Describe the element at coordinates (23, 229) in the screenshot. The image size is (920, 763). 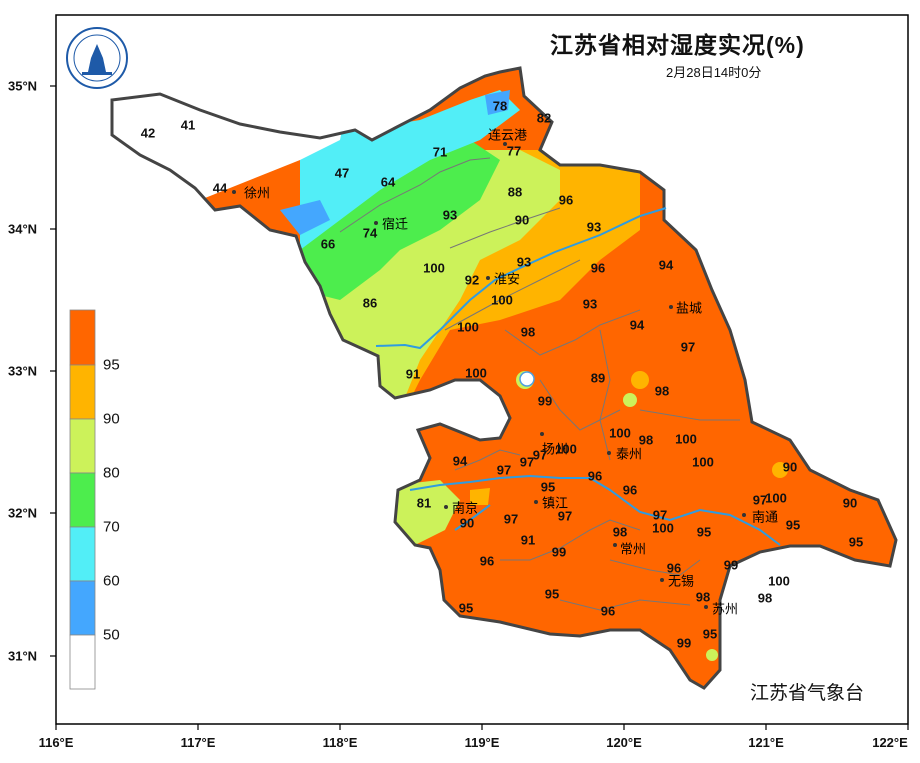
I see `lat-label: 34°N` at that location.